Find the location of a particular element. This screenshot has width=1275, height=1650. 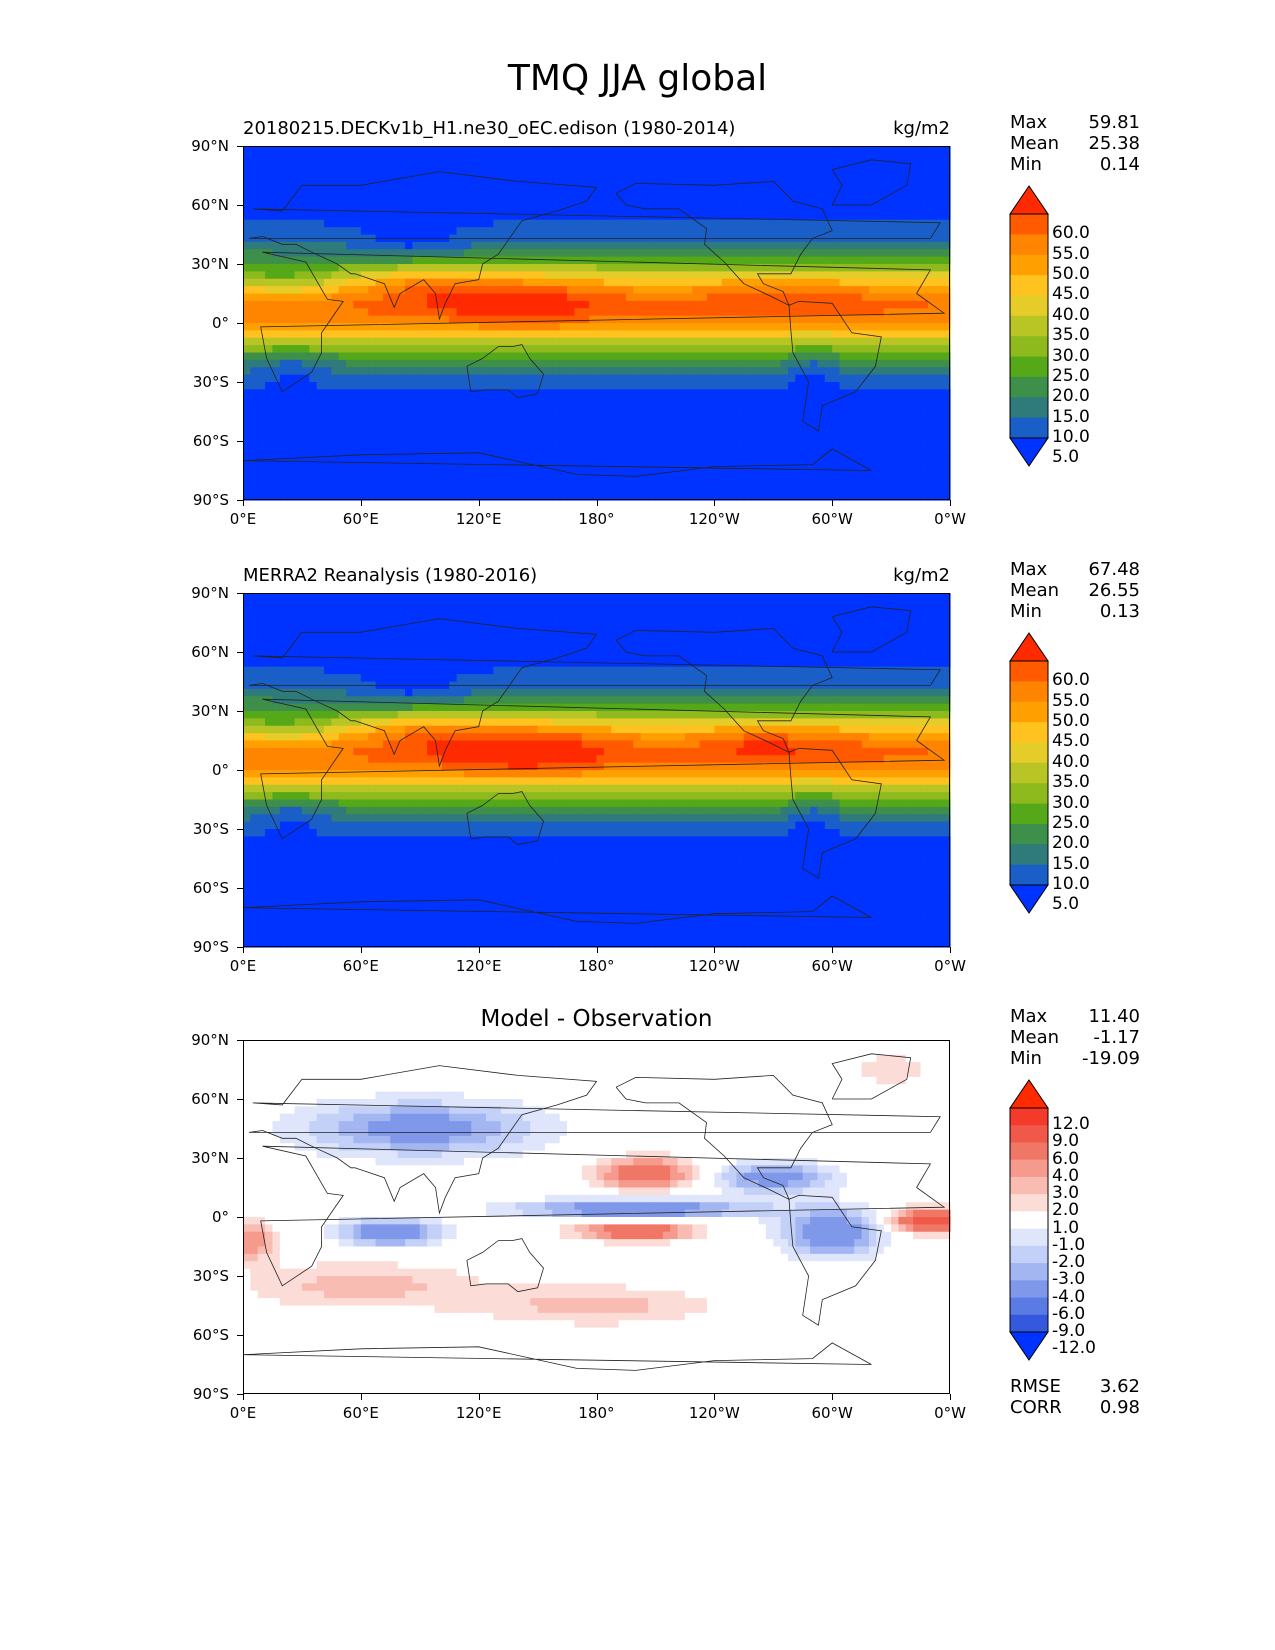

y-tick-label: 60°S is located at coordinates (210, 441).